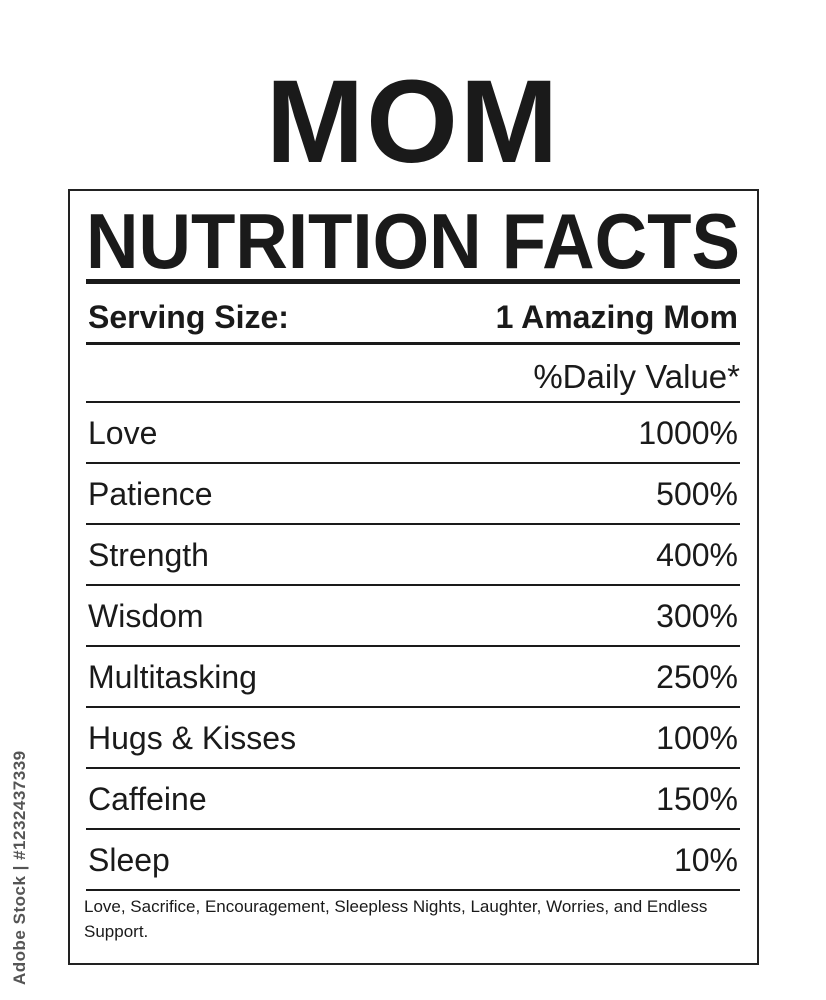  I want to click on nutrient-value: 400%, so click(697, 555).